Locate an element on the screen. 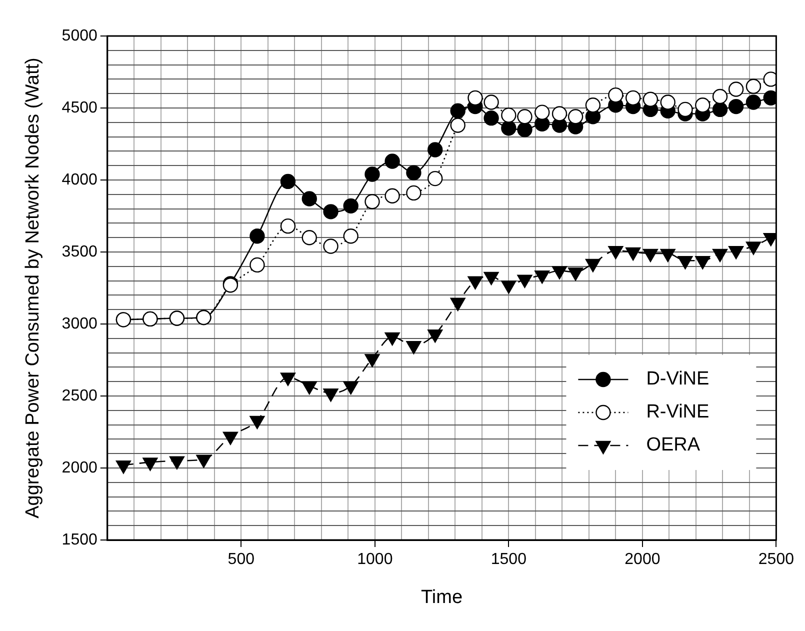 This screenshot has width=805, height=631. y-tick-label: 4000 is located at coordinates (80, 179).